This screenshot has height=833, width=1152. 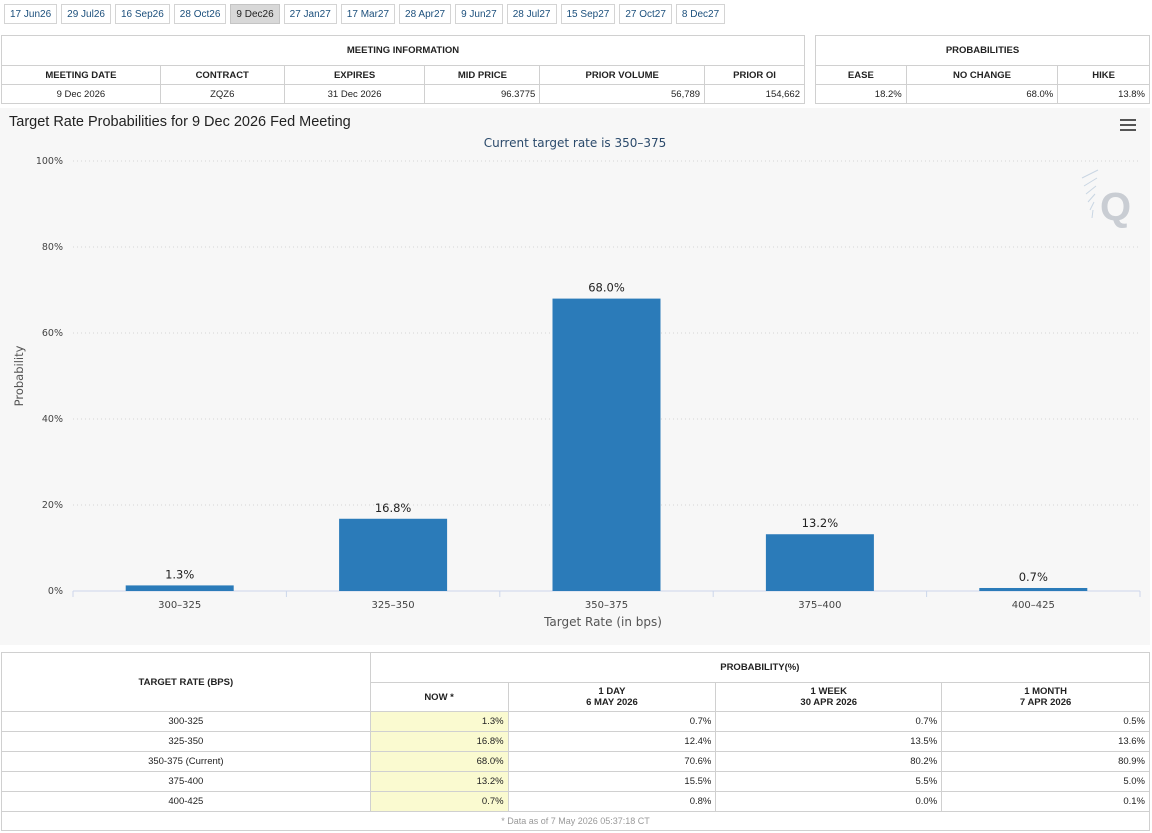 I want to click on x-tick-label: 325–350, so click(x=393, y=605).